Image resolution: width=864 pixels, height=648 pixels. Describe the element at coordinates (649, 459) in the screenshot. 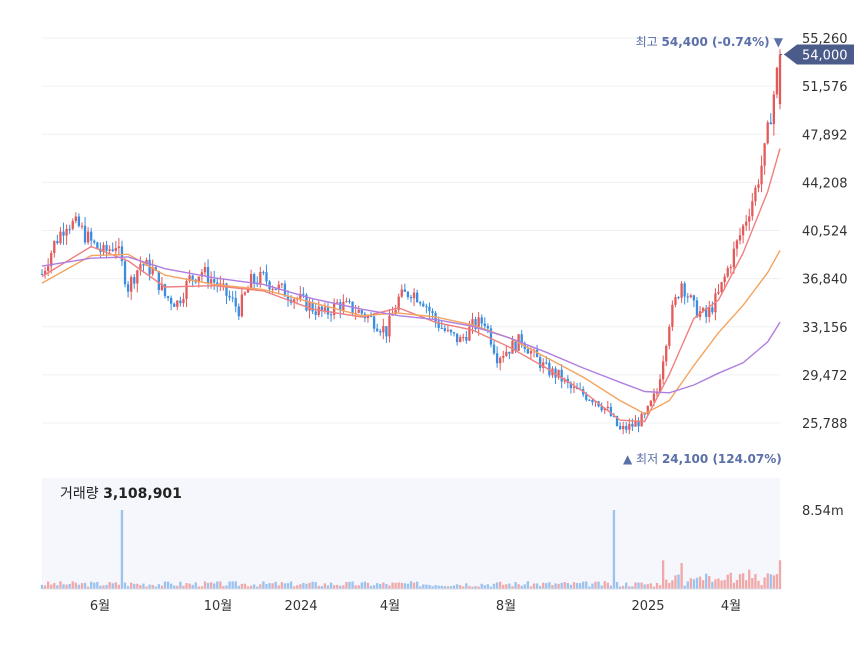

I see `low-annotation-prefix: 최저` at that location.